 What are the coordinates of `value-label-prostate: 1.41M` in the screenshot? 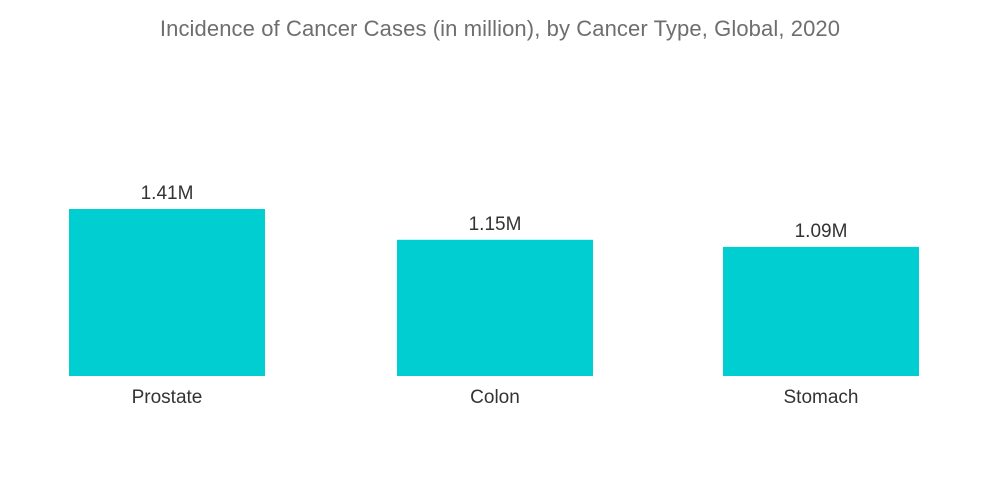 It's located at (167, 193).